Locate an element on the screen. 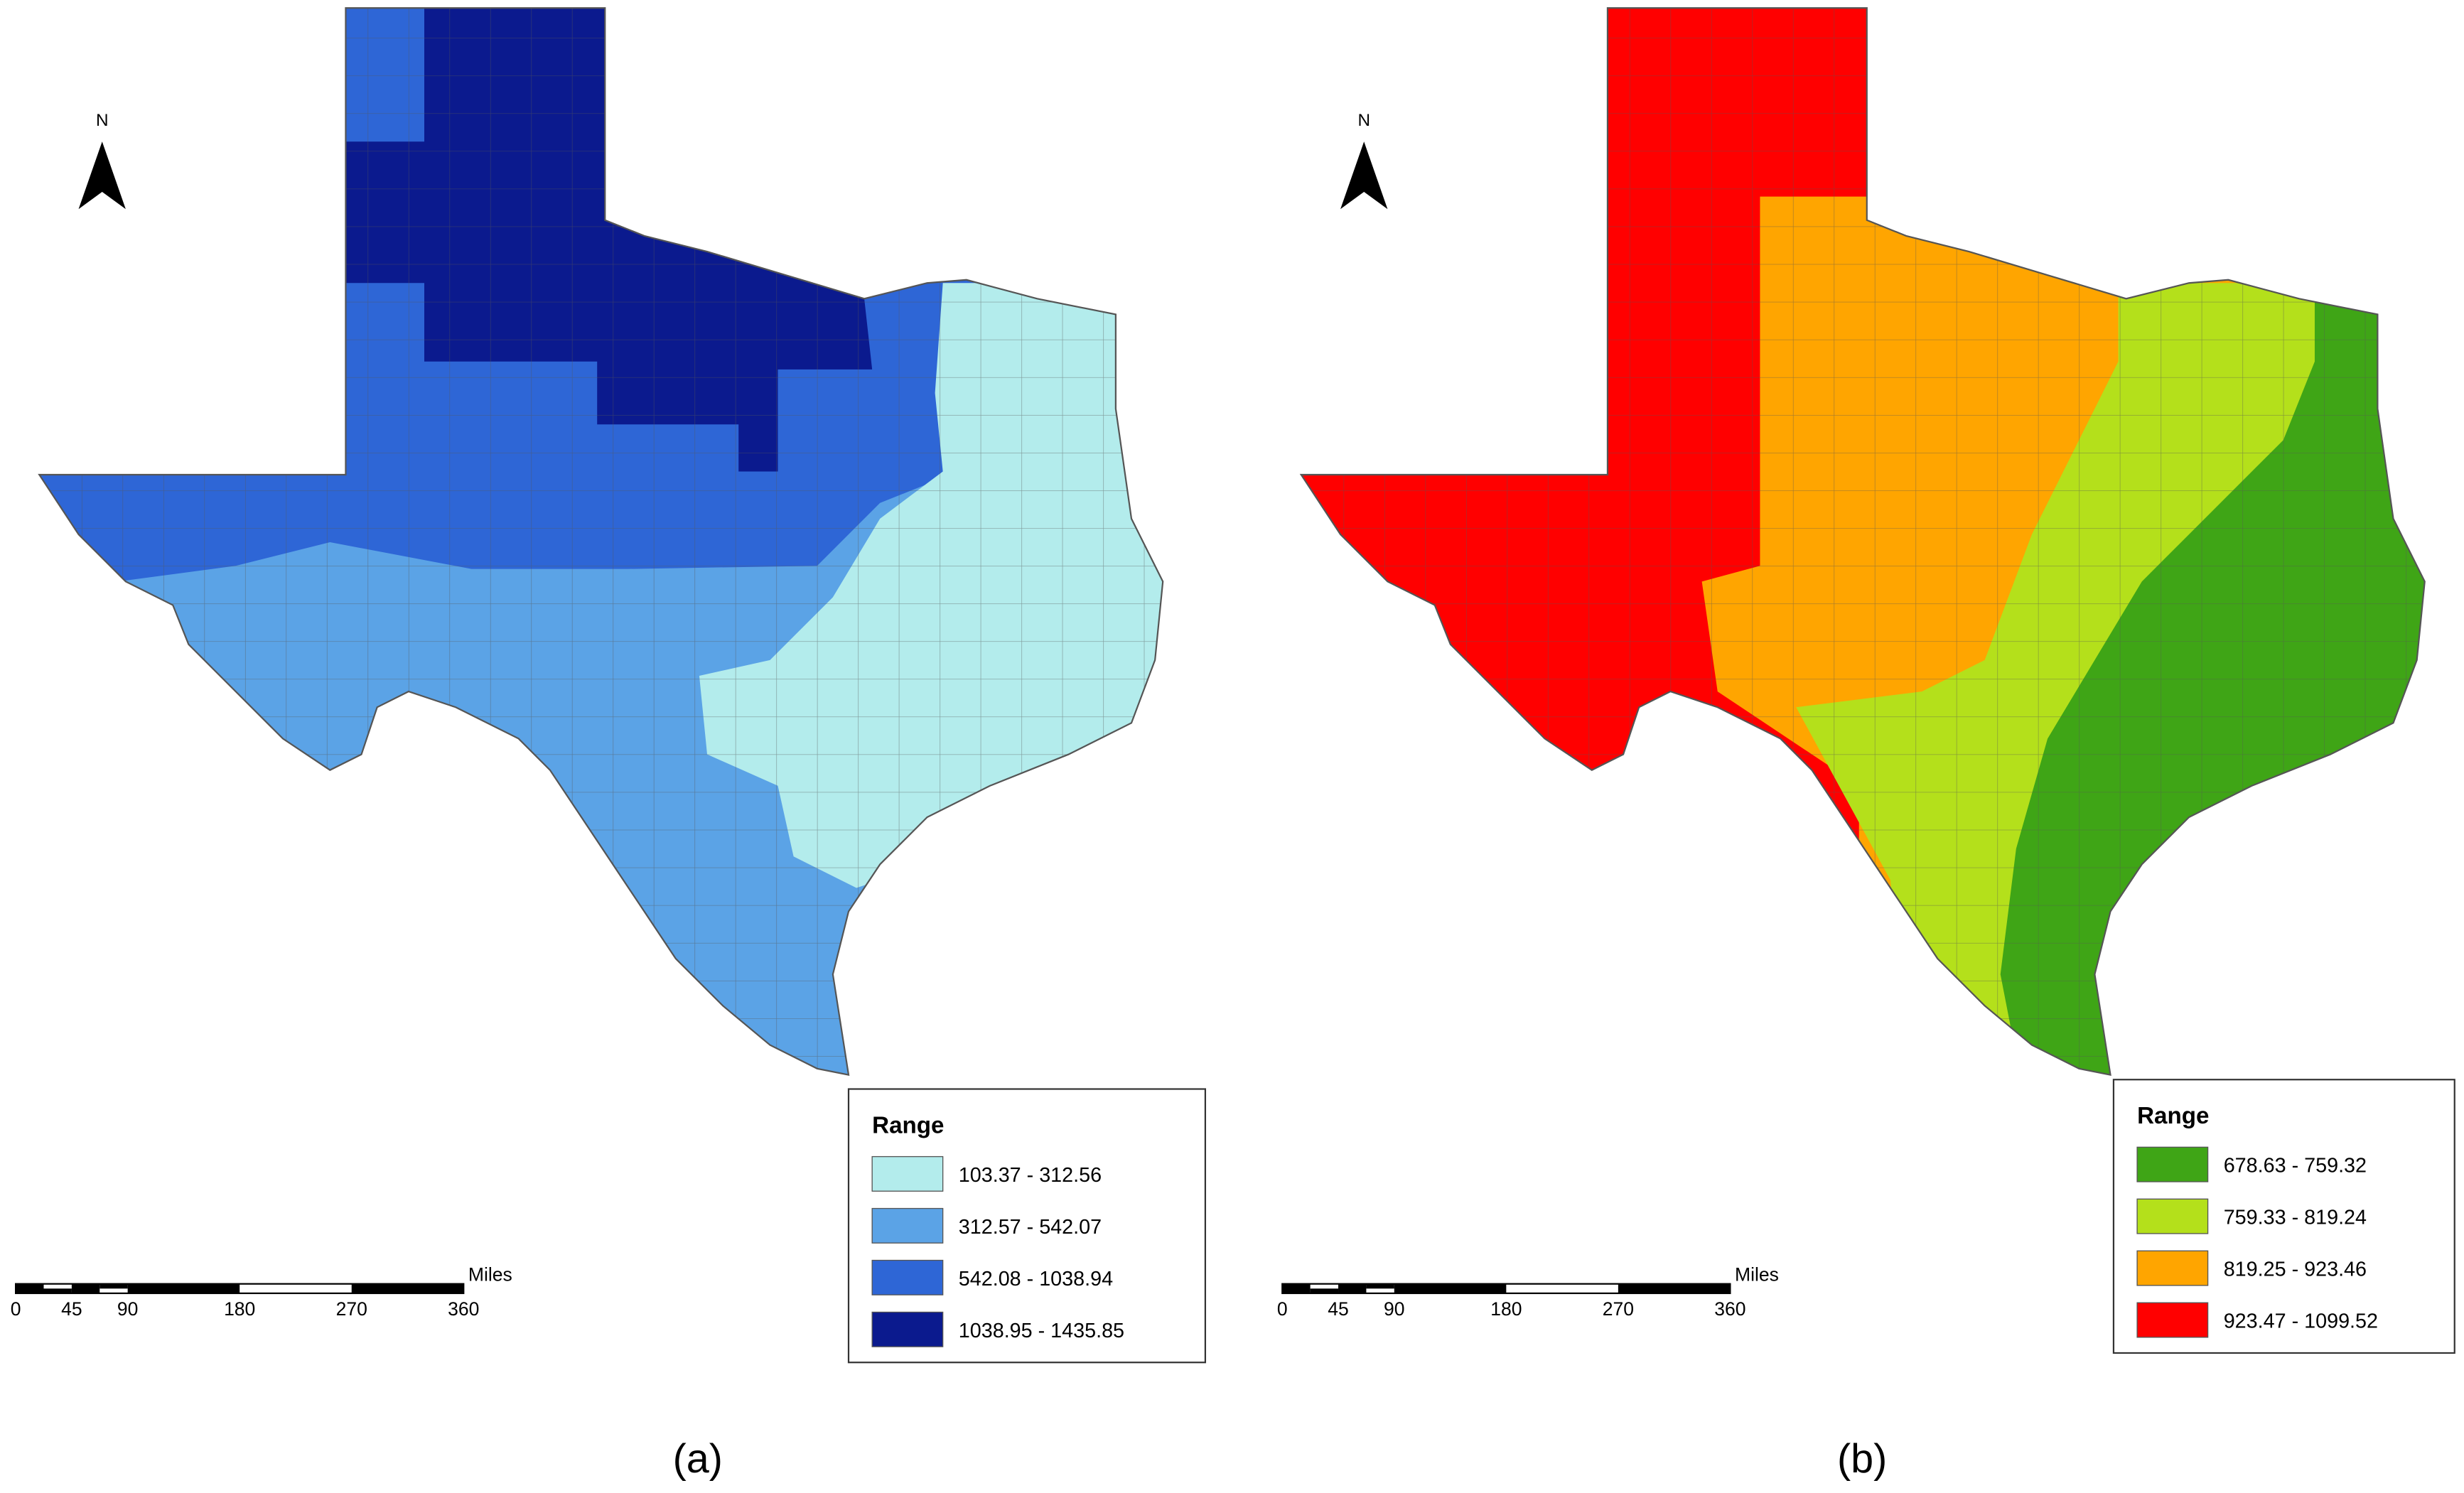 This screenshot has width=2464, height=1493. legend-label: 759.33 - 819.24 is located at coordinates (2295, 1218).